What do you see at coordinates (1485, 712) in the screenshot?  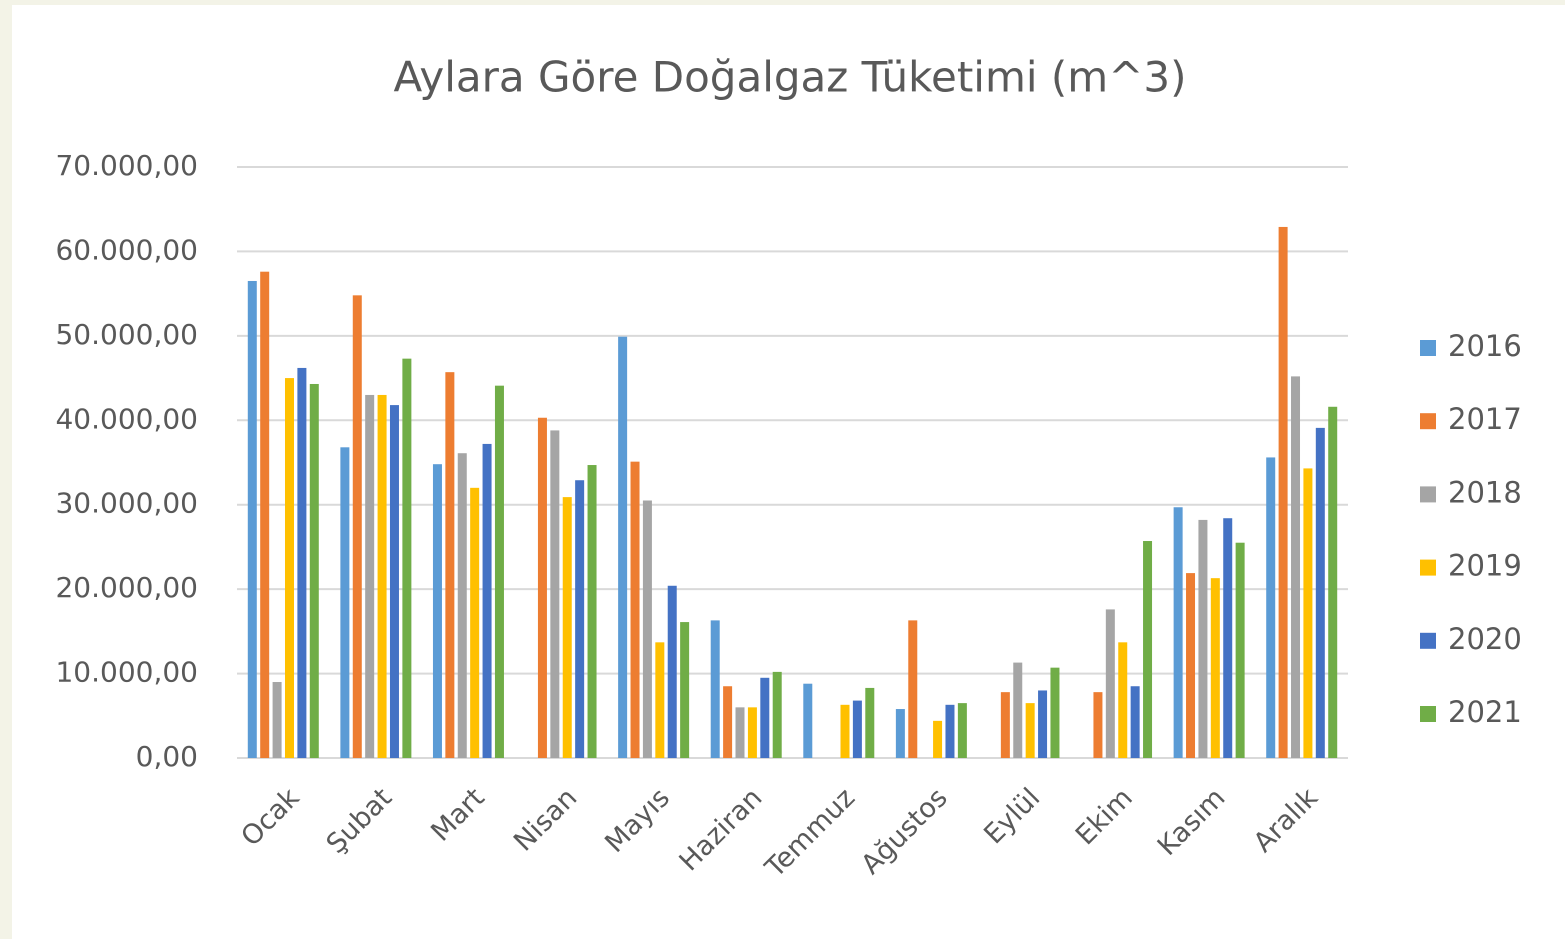 I see `legend-label: 2021` at bounding box center [1485, 712].